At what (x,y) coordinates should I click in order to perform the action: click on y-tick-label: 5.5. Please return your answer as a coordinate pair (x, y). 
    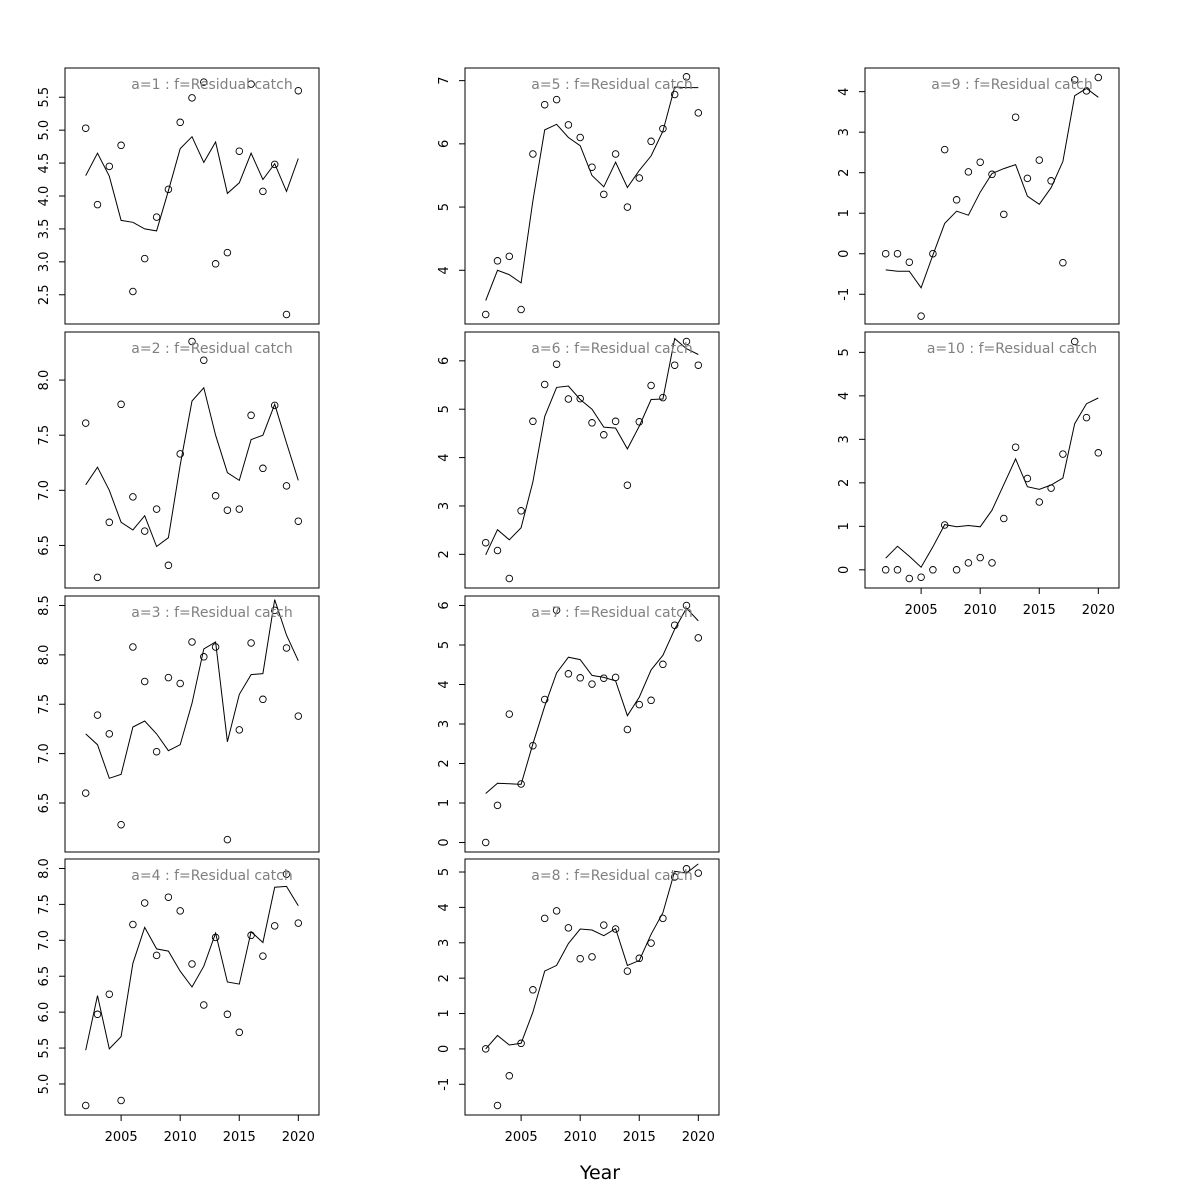
    Looking at the image, I should click on (44, 1048).